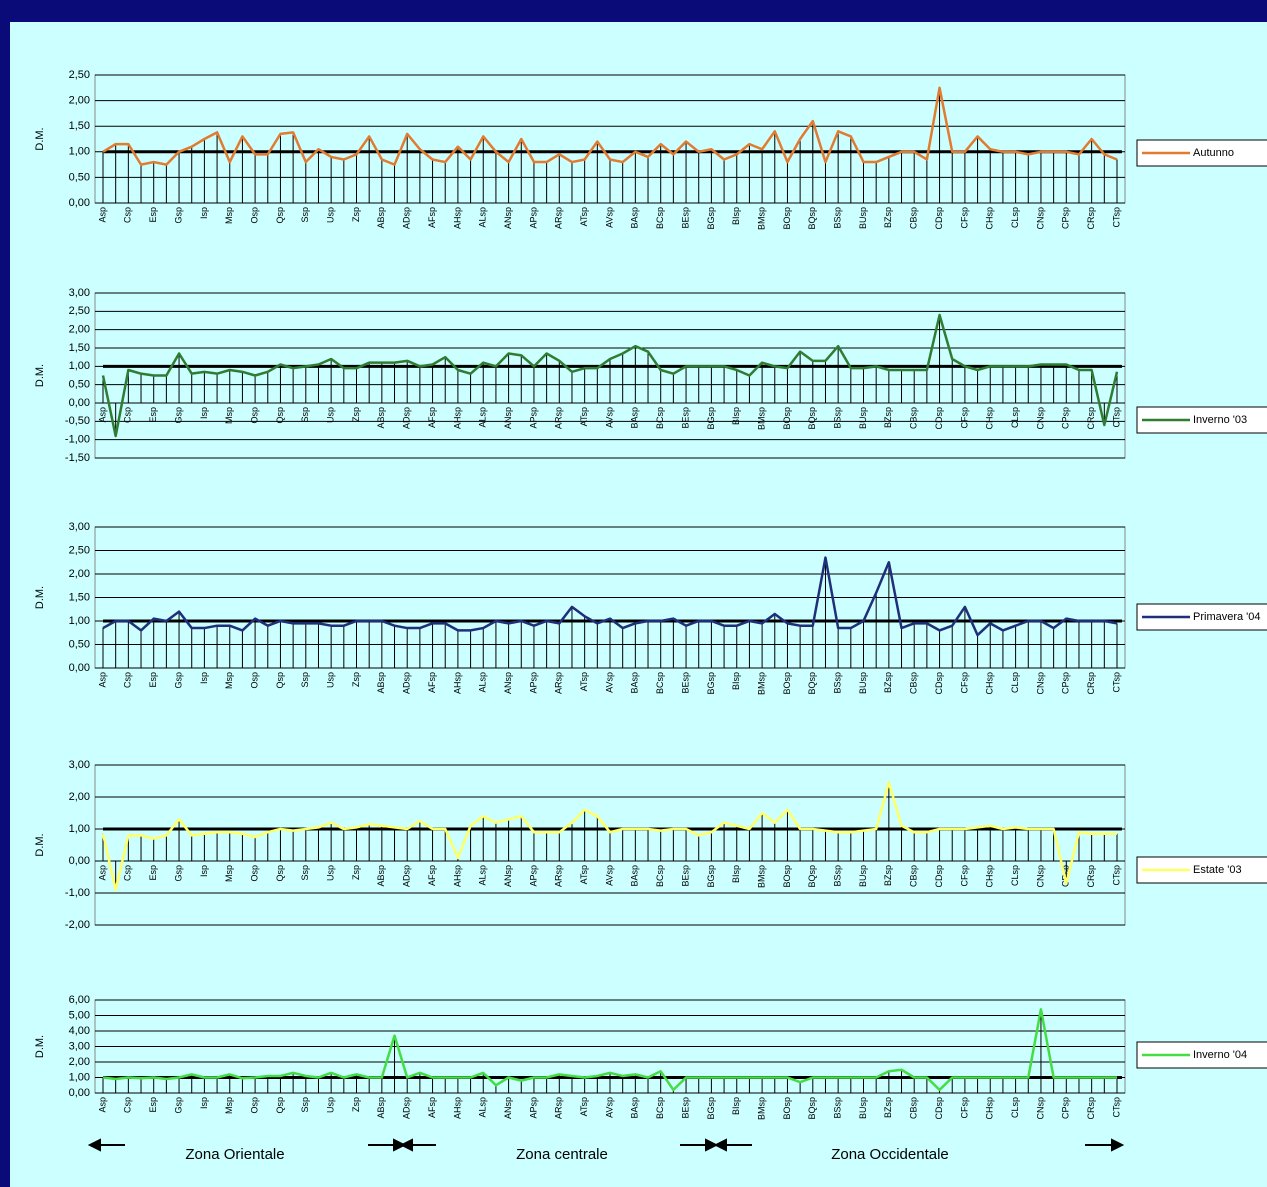  What do you see at coordinates (102, 680) in the screenshot?
I see `x-tick-label: Asp` at bounding box center [102, 680].